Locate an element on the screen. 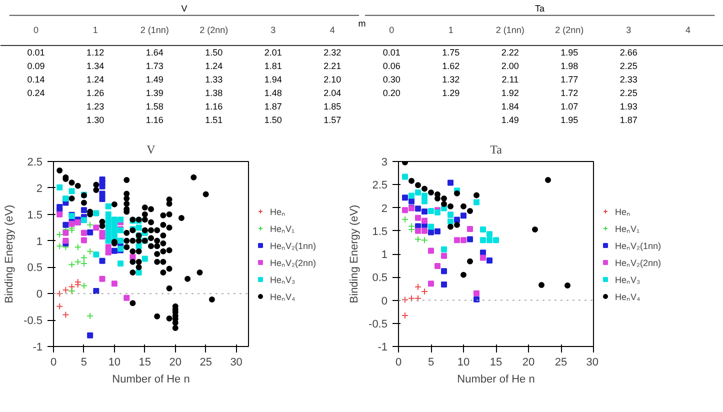  text: 1.24 is located at coordinates (95, 79).